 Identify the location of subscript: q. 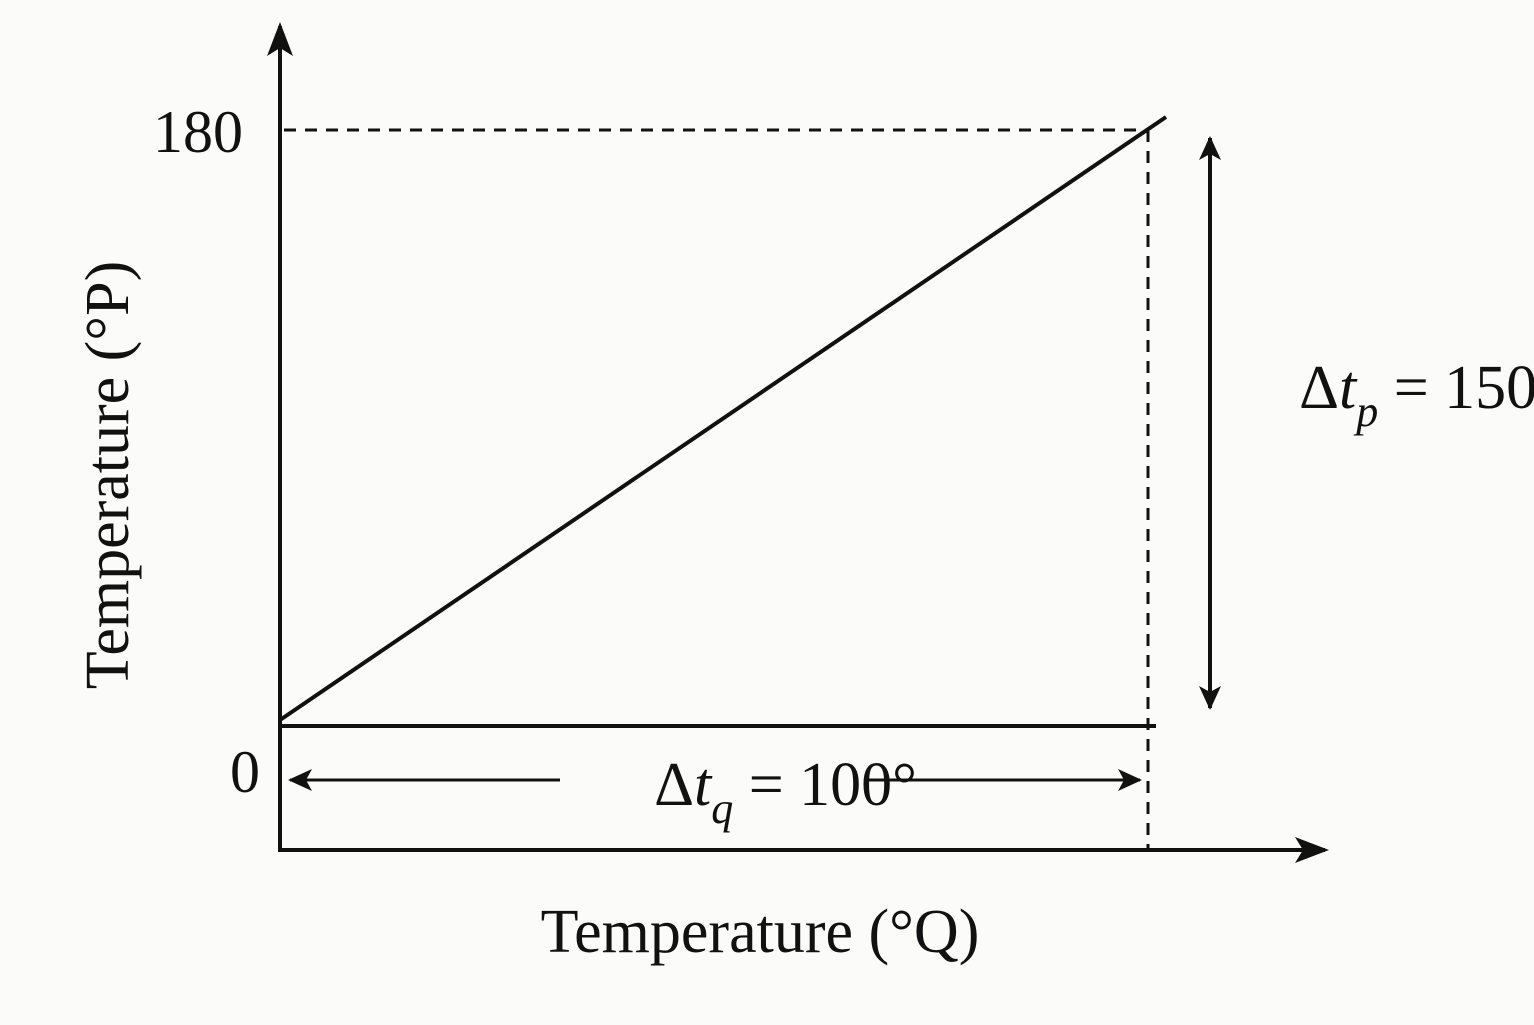
(722, 808).